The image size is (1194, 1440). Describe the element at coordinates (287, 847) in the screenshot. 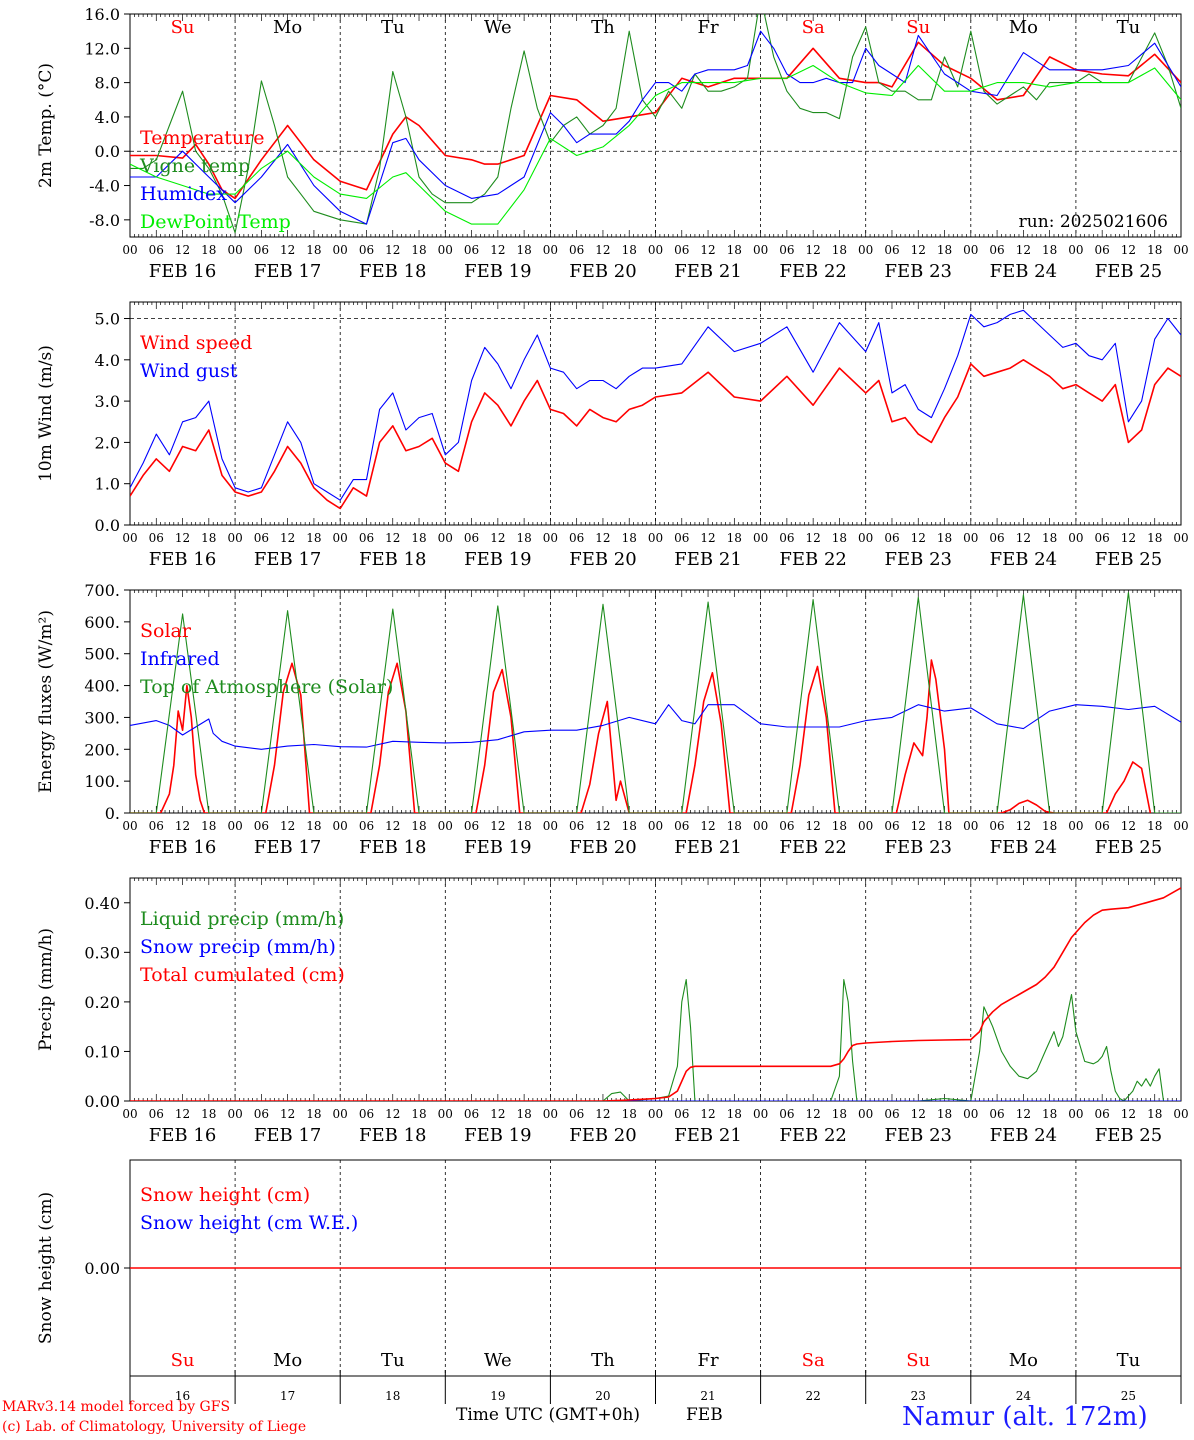

I see `date-label: FEB 17` at that location.